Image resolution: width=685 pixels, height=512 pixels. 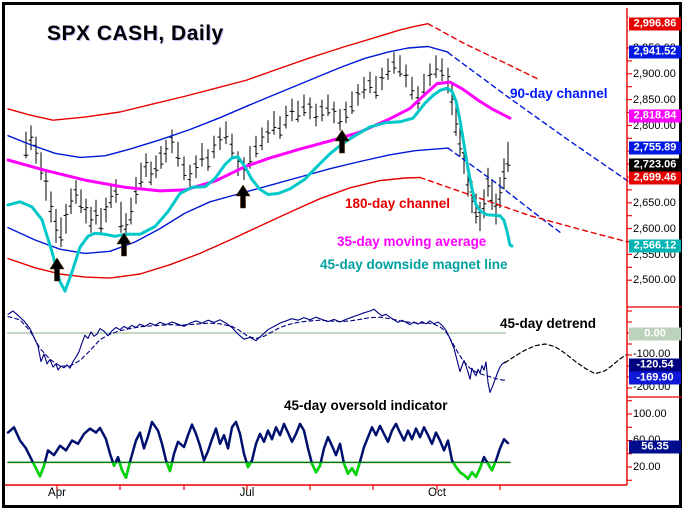 I want to click on y-axis-label: 2,600.00, so click(x=654, y=229).